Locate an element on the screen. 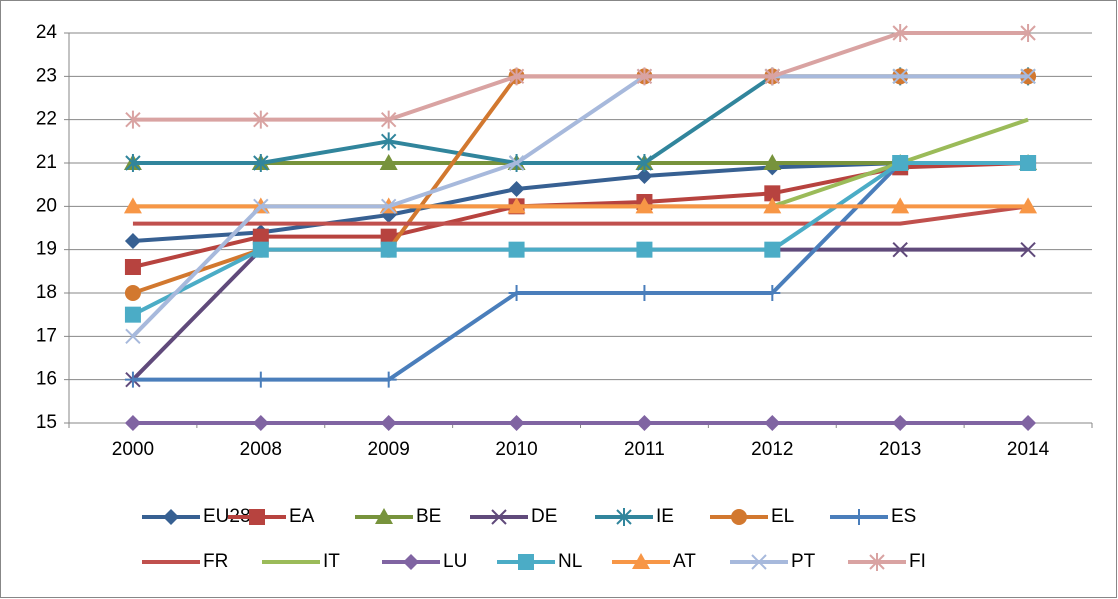 This screenshot has width=1118, height=599. x-tick-label: 2008 is located at coordinates (261, 449).